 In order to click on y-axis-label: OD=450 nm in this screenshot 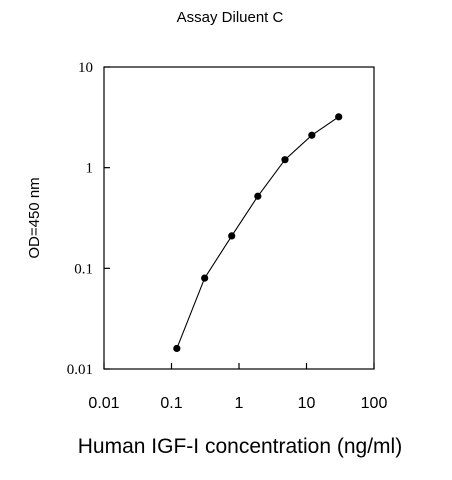, I will do `click(34, 217)`.